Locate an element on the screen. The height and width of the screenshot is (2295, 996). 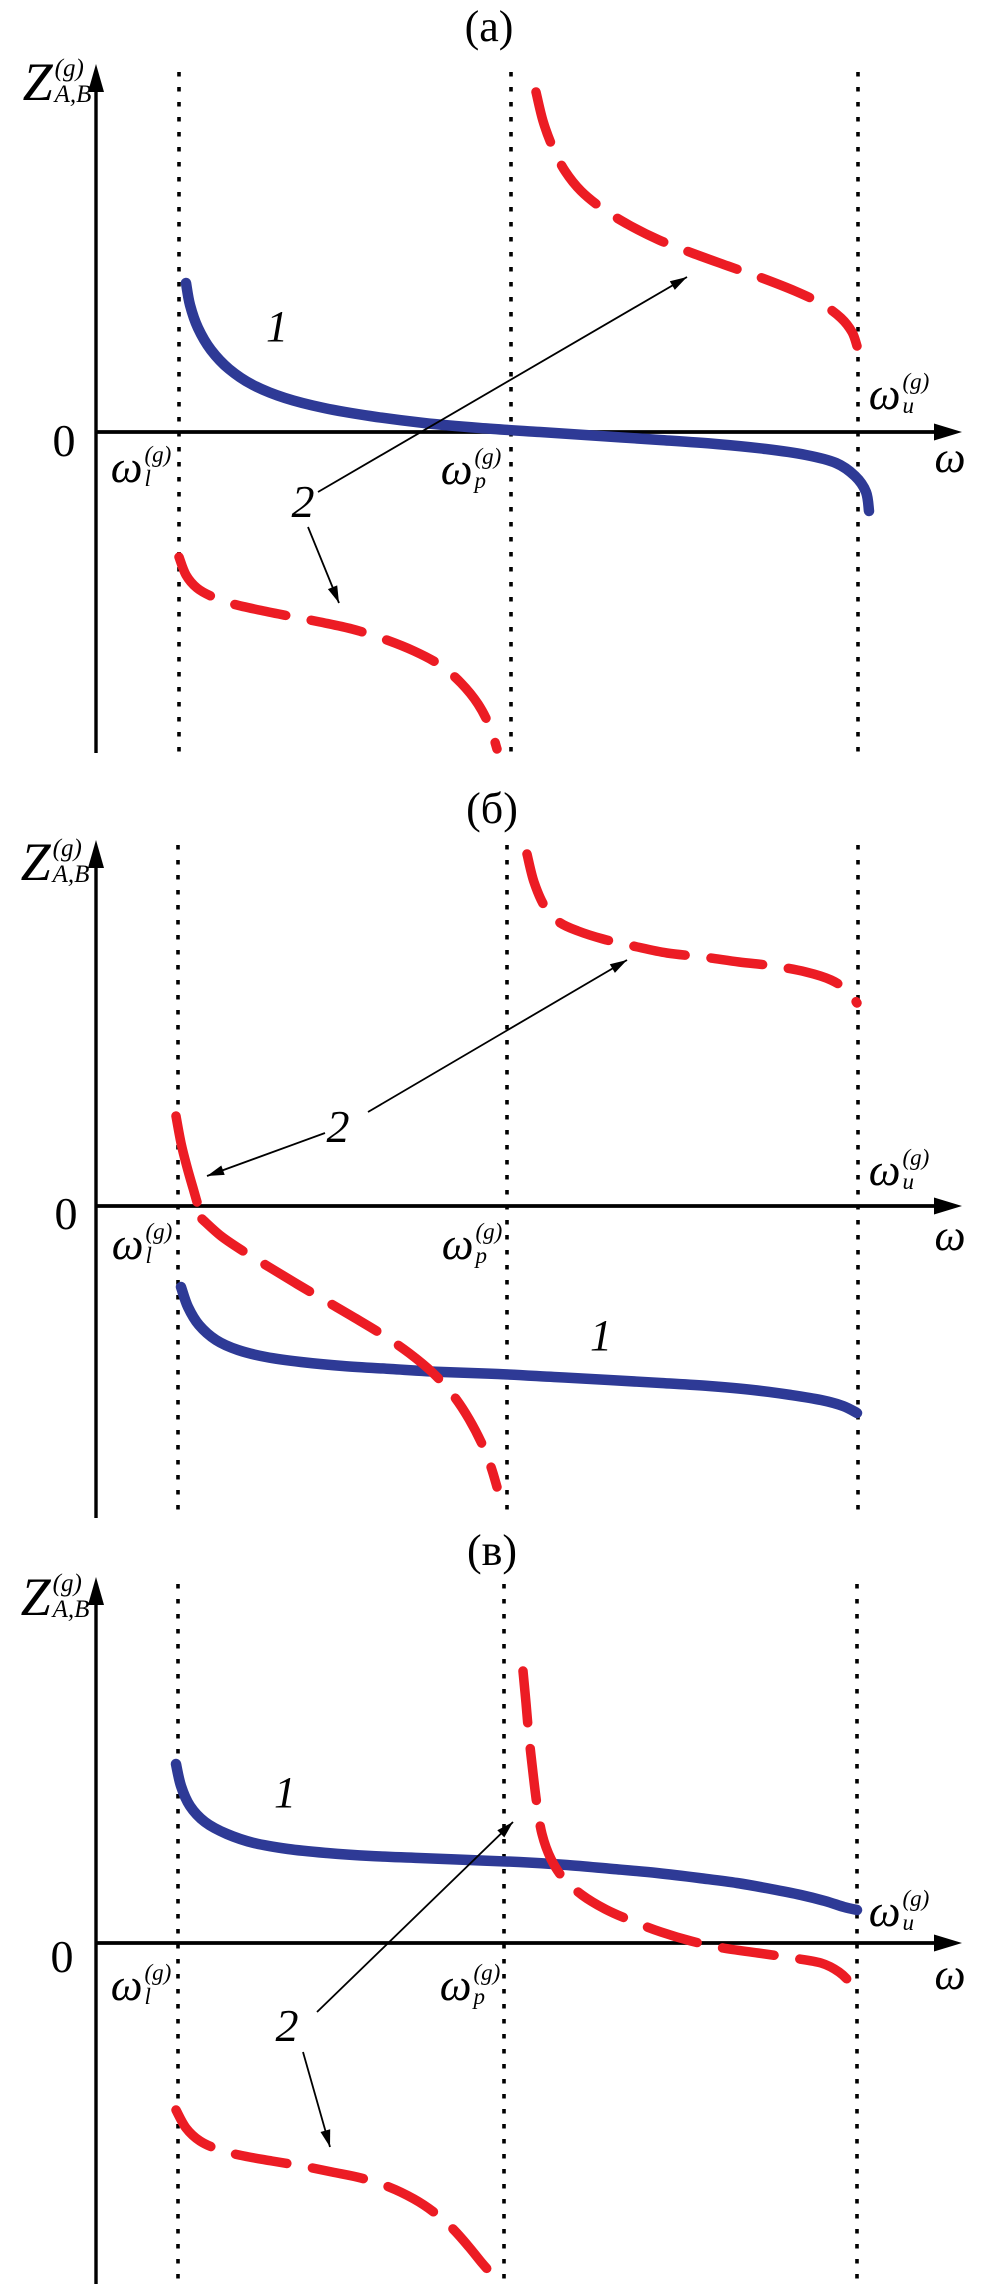
omega-p-label-base-v: ω is located at coordinates (455, 1984).